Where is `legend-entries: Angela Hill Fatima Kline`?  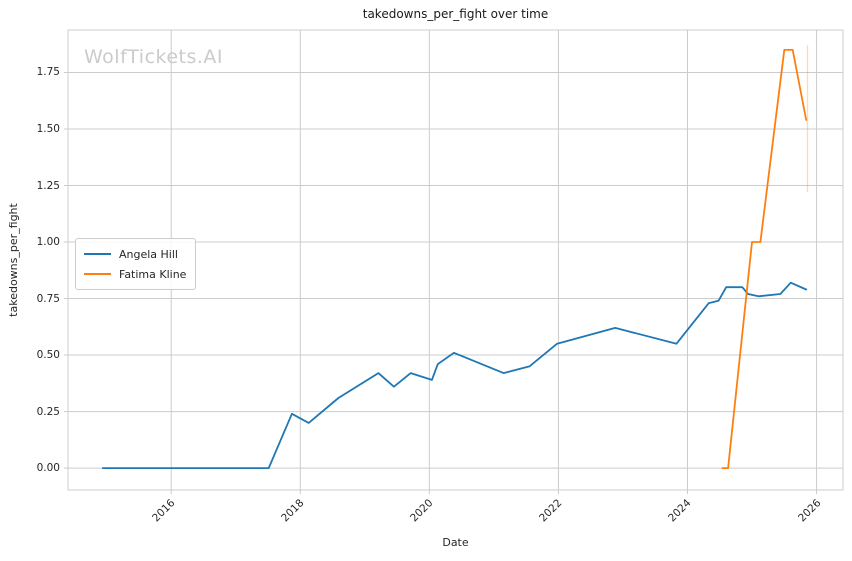 legend-entries: Angela Hill Fatima Kline is located at coordinates (135, 264).